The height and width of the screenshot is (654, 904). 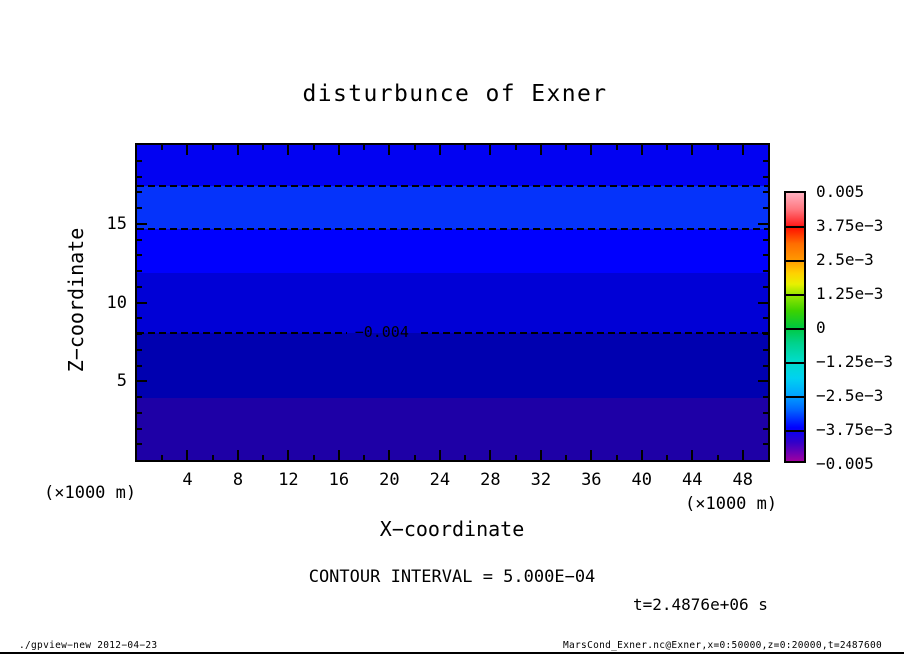 I want to click on y-axis-unit-label: (×1000 m), so click(x=90, y=493).